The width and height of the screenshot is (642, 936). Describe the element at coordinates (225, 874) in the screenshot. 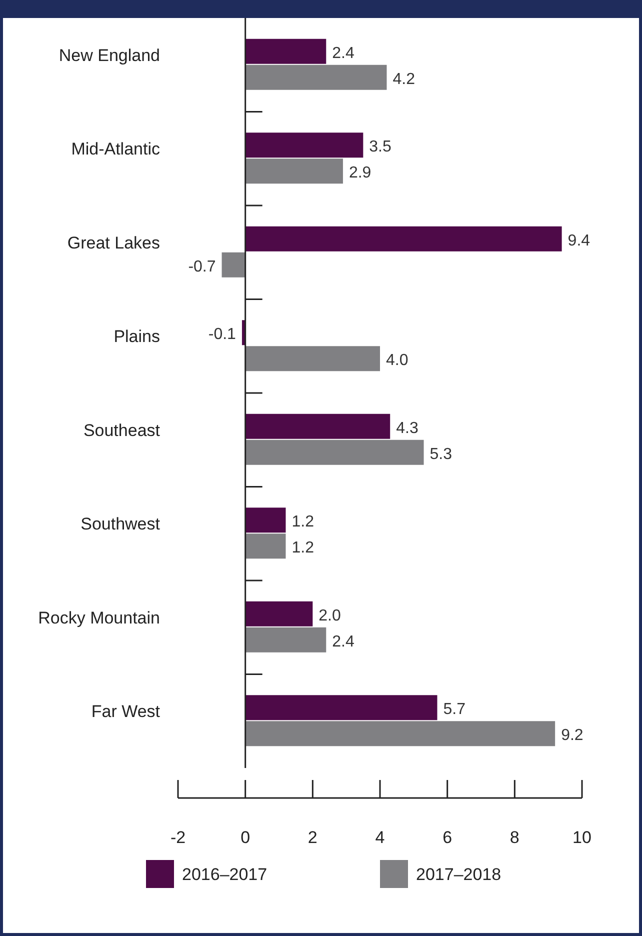

I see `legend-label: 2016–2017` at that location.